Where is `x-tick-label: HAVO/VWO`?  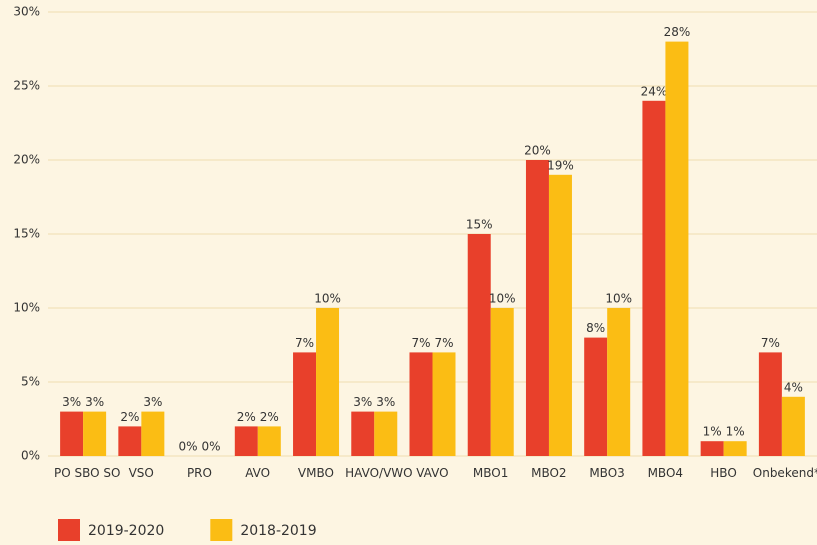 x-tick-label: HAVO/VWO is located at coordinates (379, 473).